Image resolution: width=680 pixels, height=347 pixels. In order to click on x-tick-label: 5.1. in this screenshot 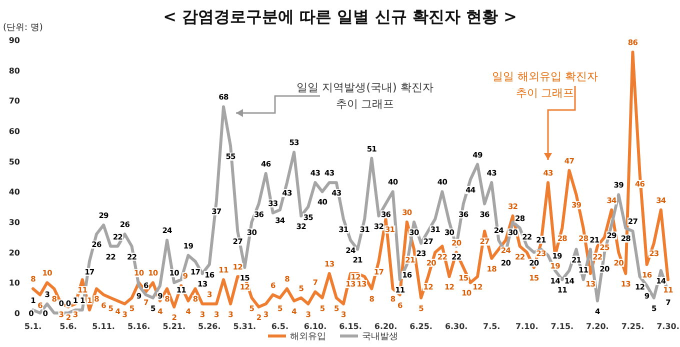, I will do `click(33, 326)`.